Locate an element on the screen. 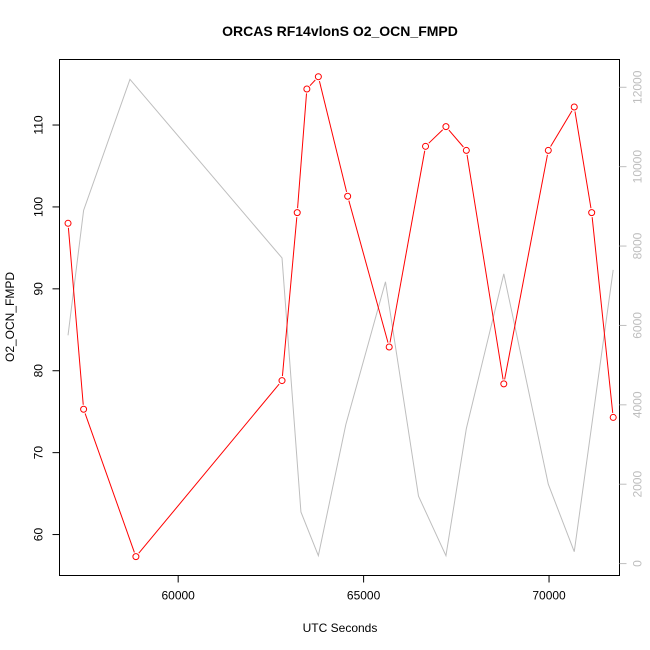 Image resolution: width=650 pixels, height=650 pixels. x-tick-label: 65000 is located at coordinates (364, 596).